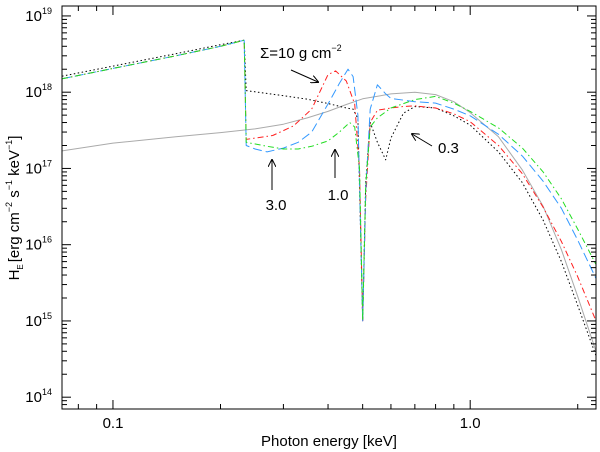 This screenshot has width=600, height=452. I want to click on svg-text: HE[erg cm−2 s−1 keV−1], so click(14, 208).